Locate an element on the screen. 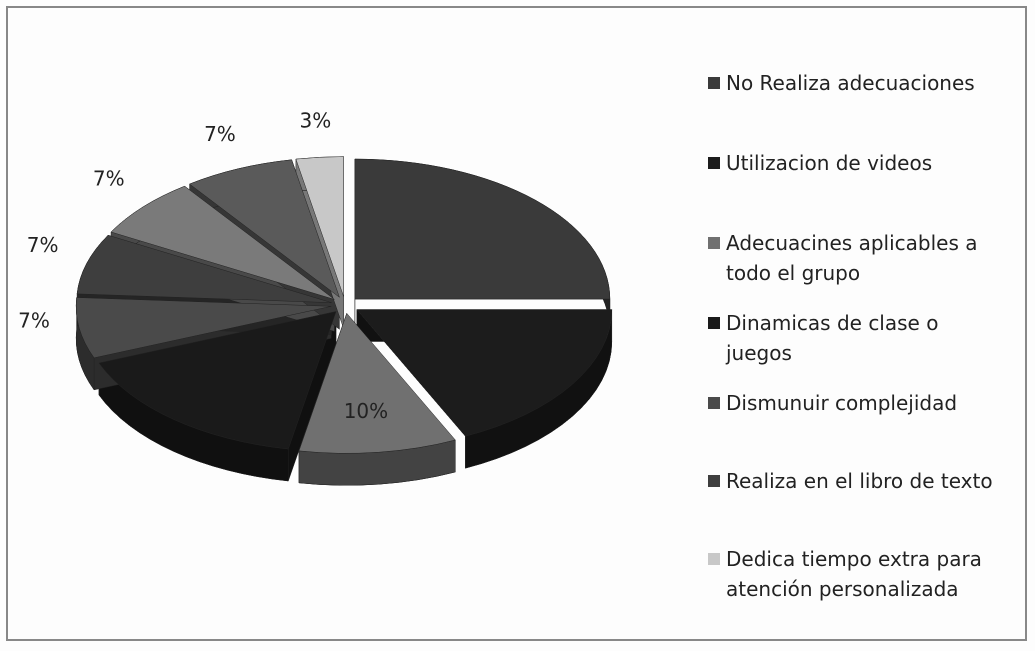 Image resolution: width=1035 pixels, height=651 pixels. legend-item: No Realiza adecuaciones is located at coordinates (858, 83).